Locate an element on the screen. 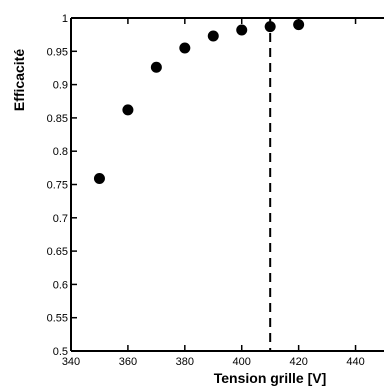  y-tick-label: 0.65 is located at coordinates (57, 252).